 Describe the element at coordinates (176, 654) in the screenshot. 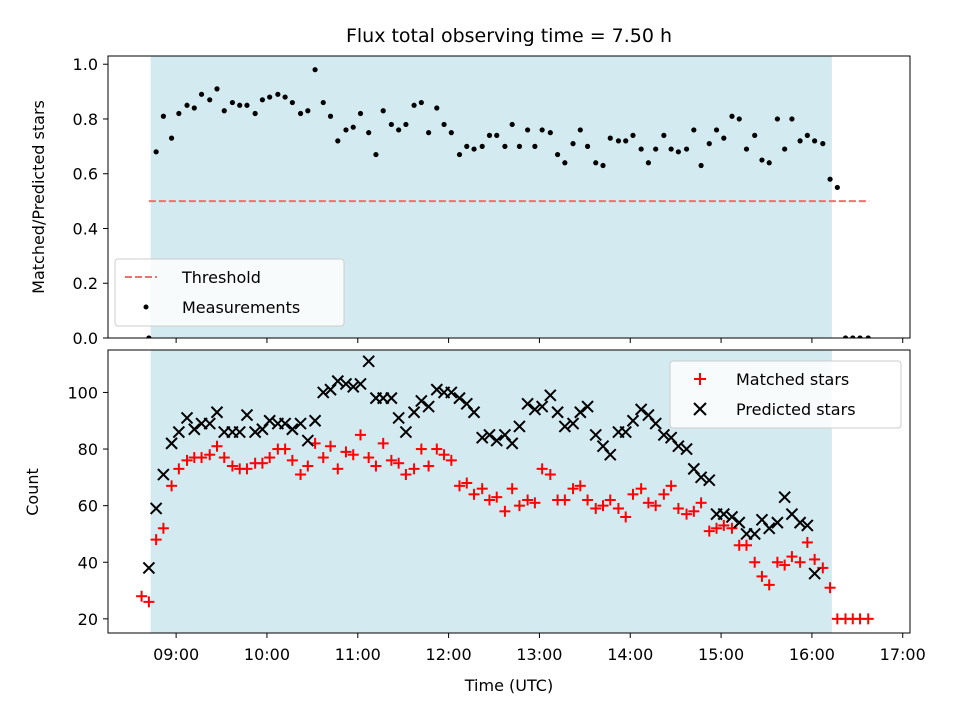

I see `x-tick-label: 09:00` at that location.